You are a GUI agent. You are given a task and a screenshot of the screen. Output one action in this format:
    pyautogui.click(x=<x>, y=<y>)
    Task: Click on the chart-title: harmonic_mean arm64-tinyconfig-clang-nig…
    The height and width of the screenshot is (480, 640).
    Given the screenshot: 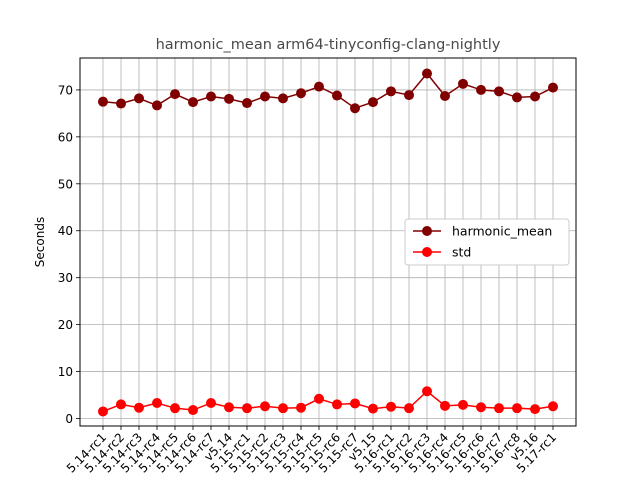 What is the action you would take?
    pyautogui.click(x=328, y=45)
    